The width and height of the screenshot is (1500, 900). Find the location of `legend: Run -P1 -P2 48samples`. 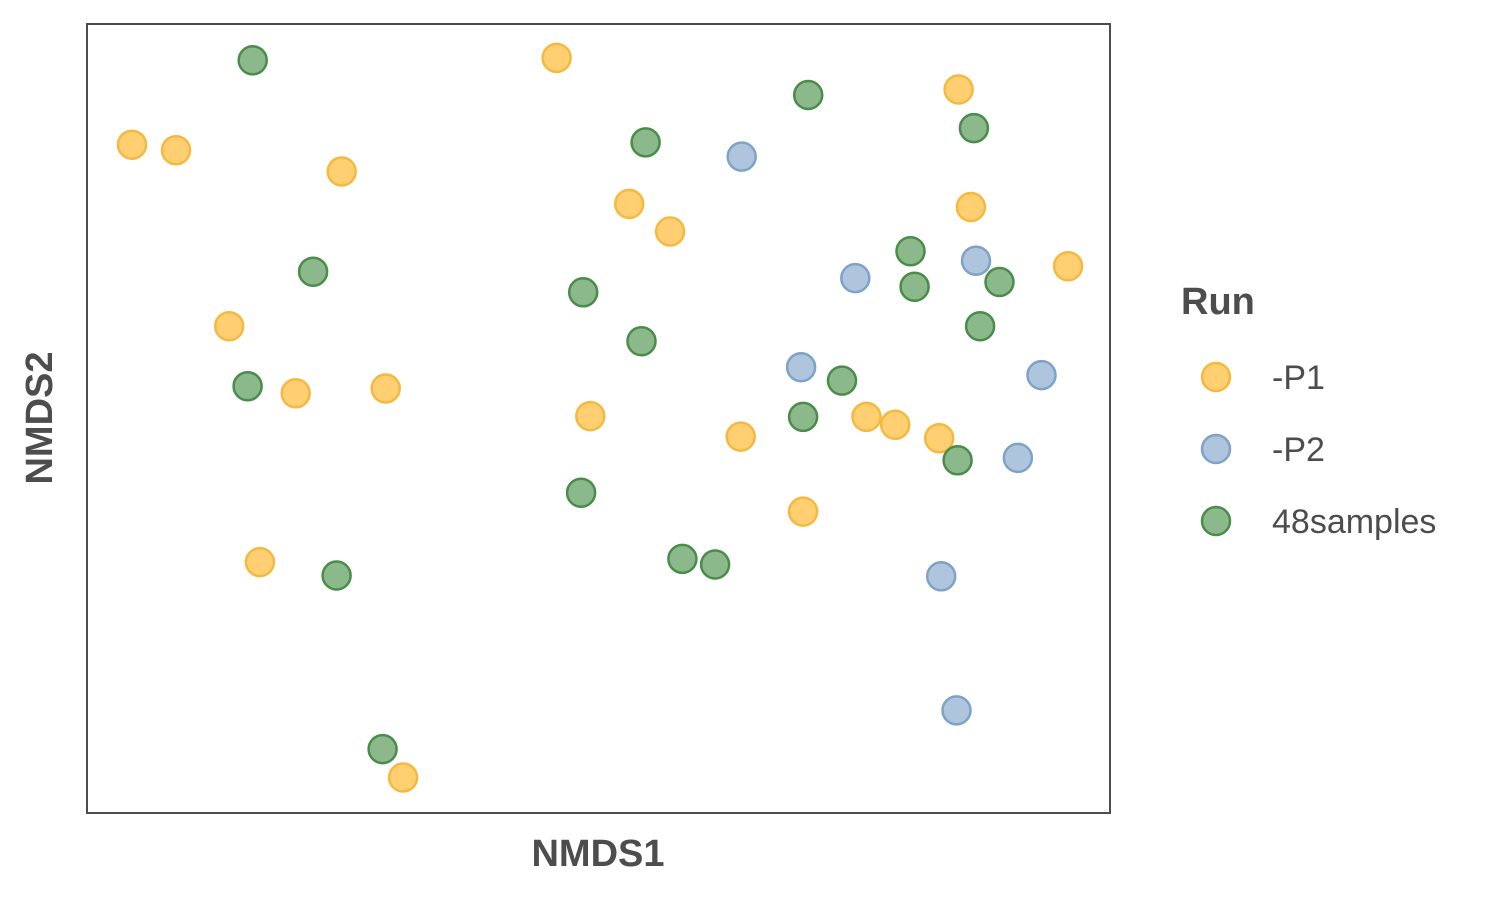

legend: Run -P1 -P2 48samples is located at coordinates (1308, 411).